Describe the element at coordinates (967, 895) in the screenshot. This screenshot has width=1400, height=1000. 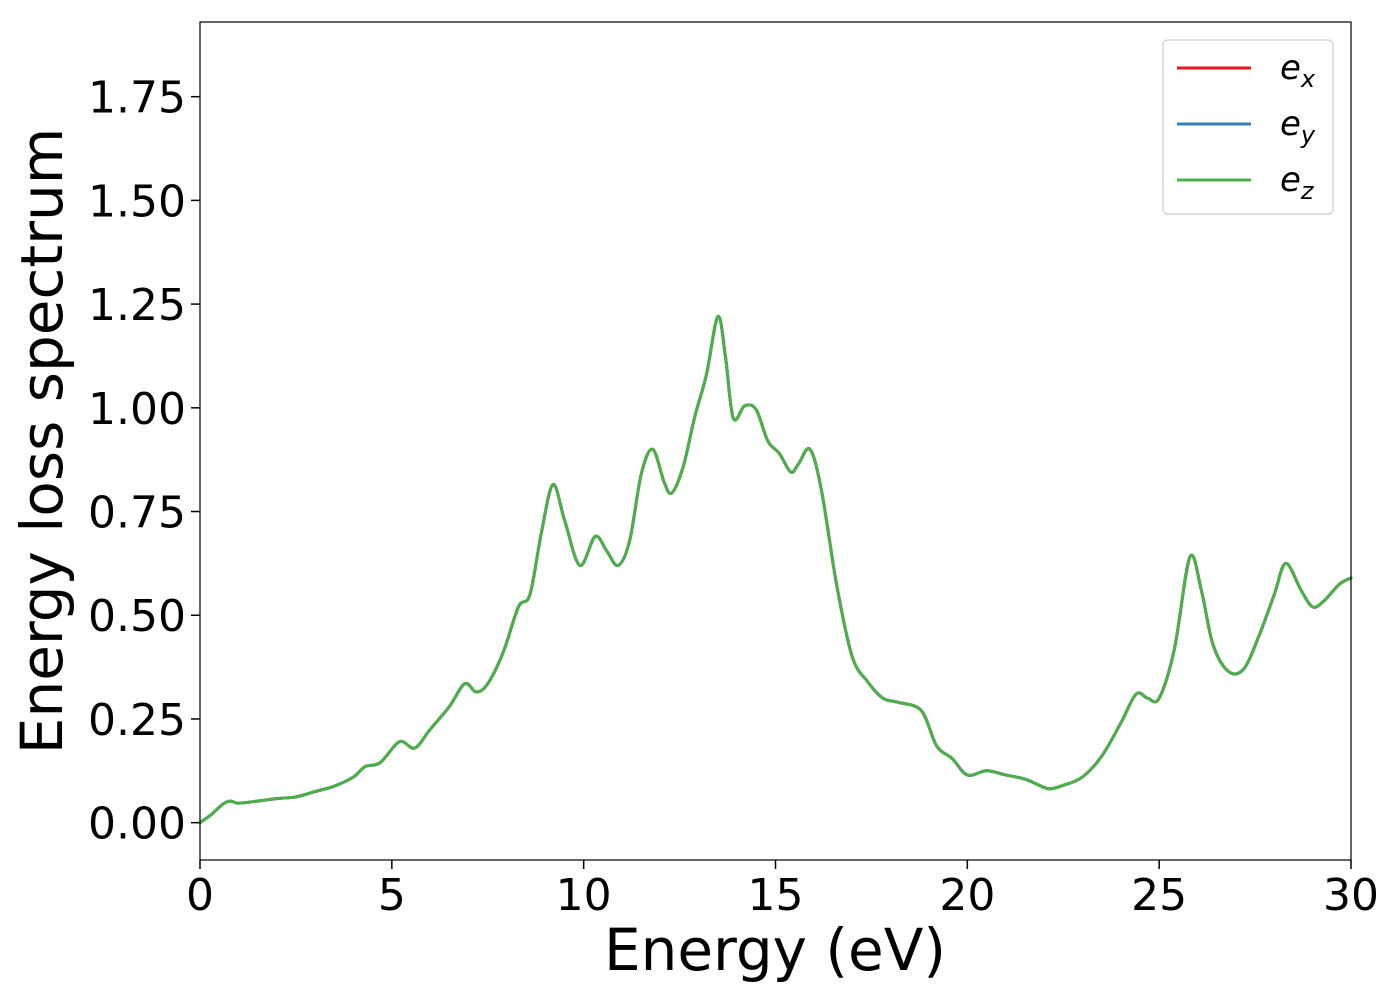
I see `x-tick-label: 20` at that location.